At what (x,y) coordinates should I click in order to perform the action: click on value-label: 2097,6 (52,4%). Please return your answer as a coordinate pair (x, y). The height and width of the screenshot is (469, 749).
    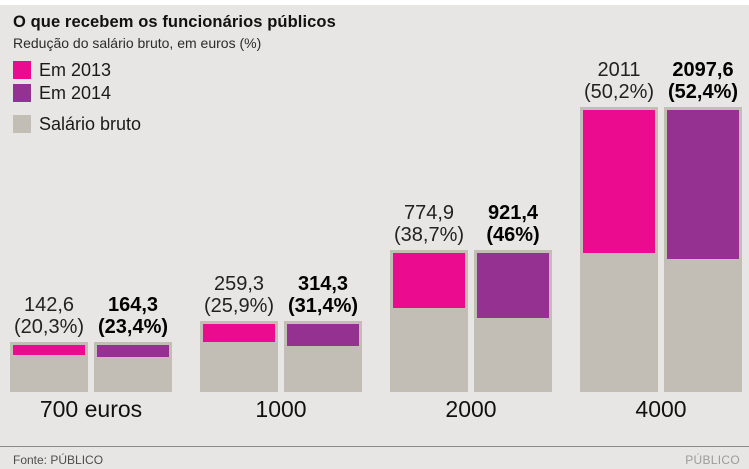
    Looking at the image, I should click on (688, 81).